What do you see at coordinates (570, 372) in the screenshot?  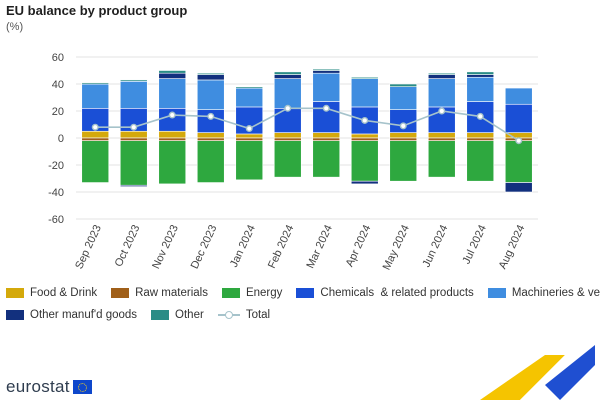 I see `blue-stripe` at bounding box center [570, 372].